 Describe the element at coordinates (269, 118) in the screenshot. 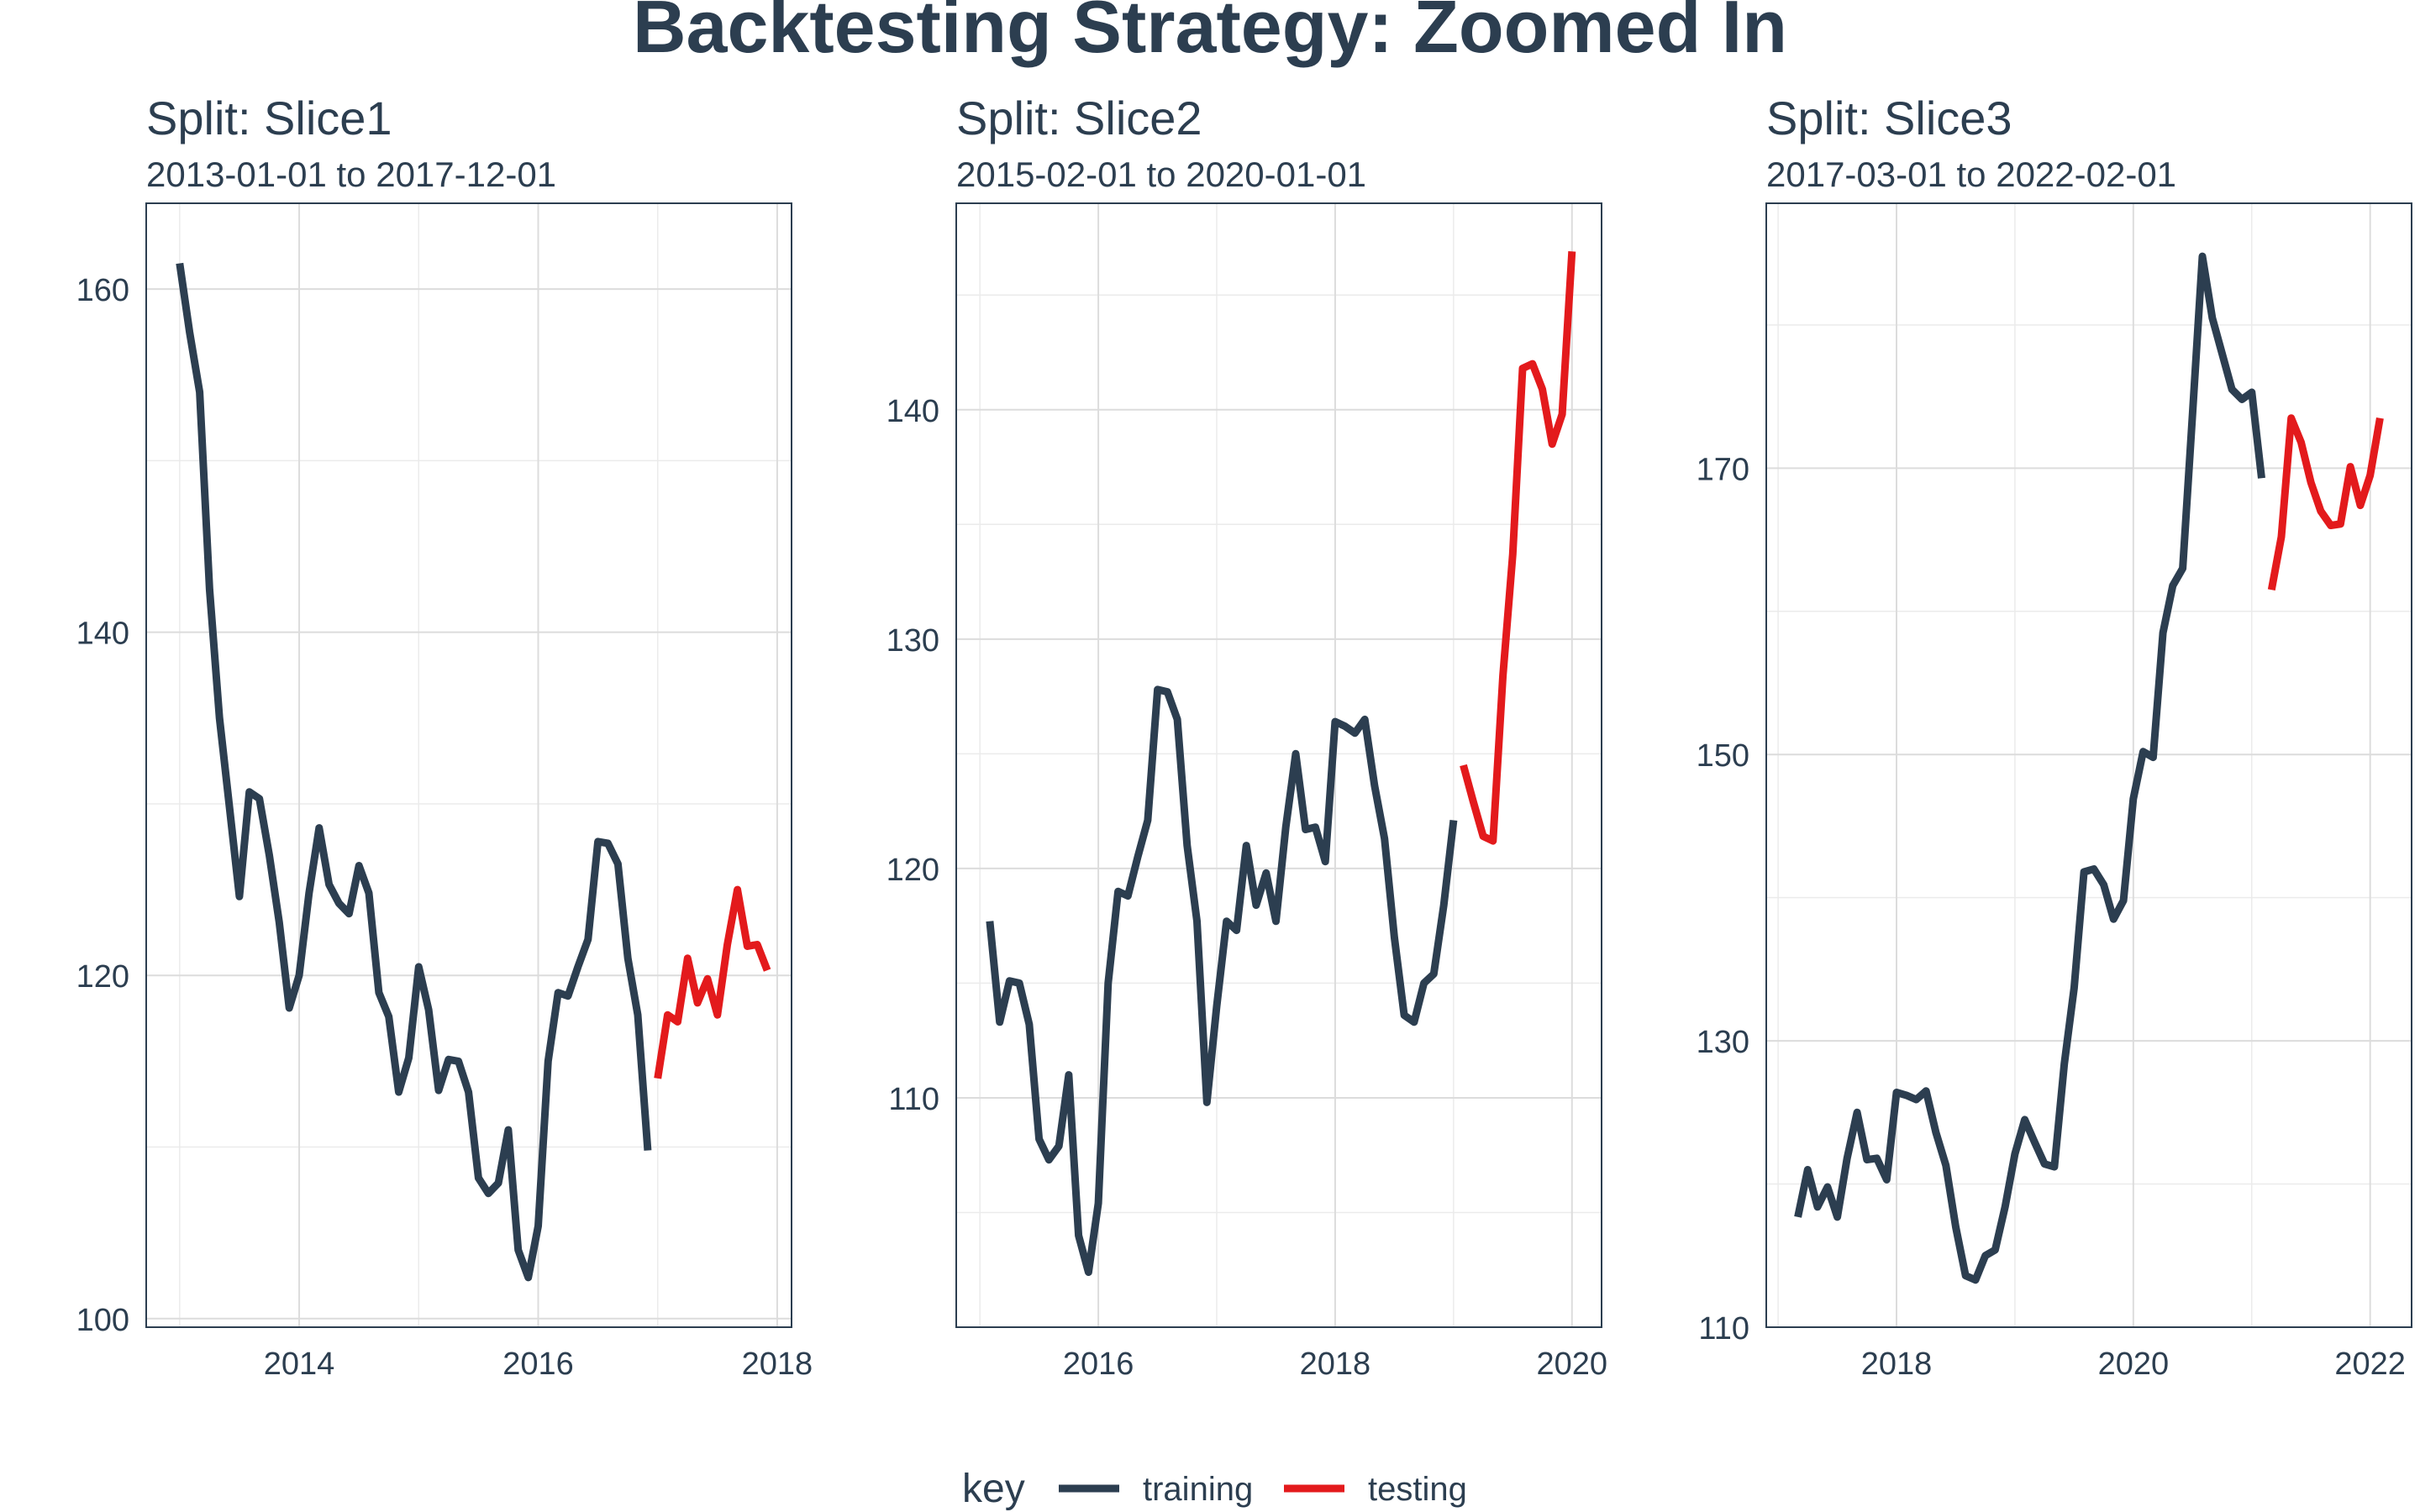

I see `panel-title: Split: Slice1` at that location.